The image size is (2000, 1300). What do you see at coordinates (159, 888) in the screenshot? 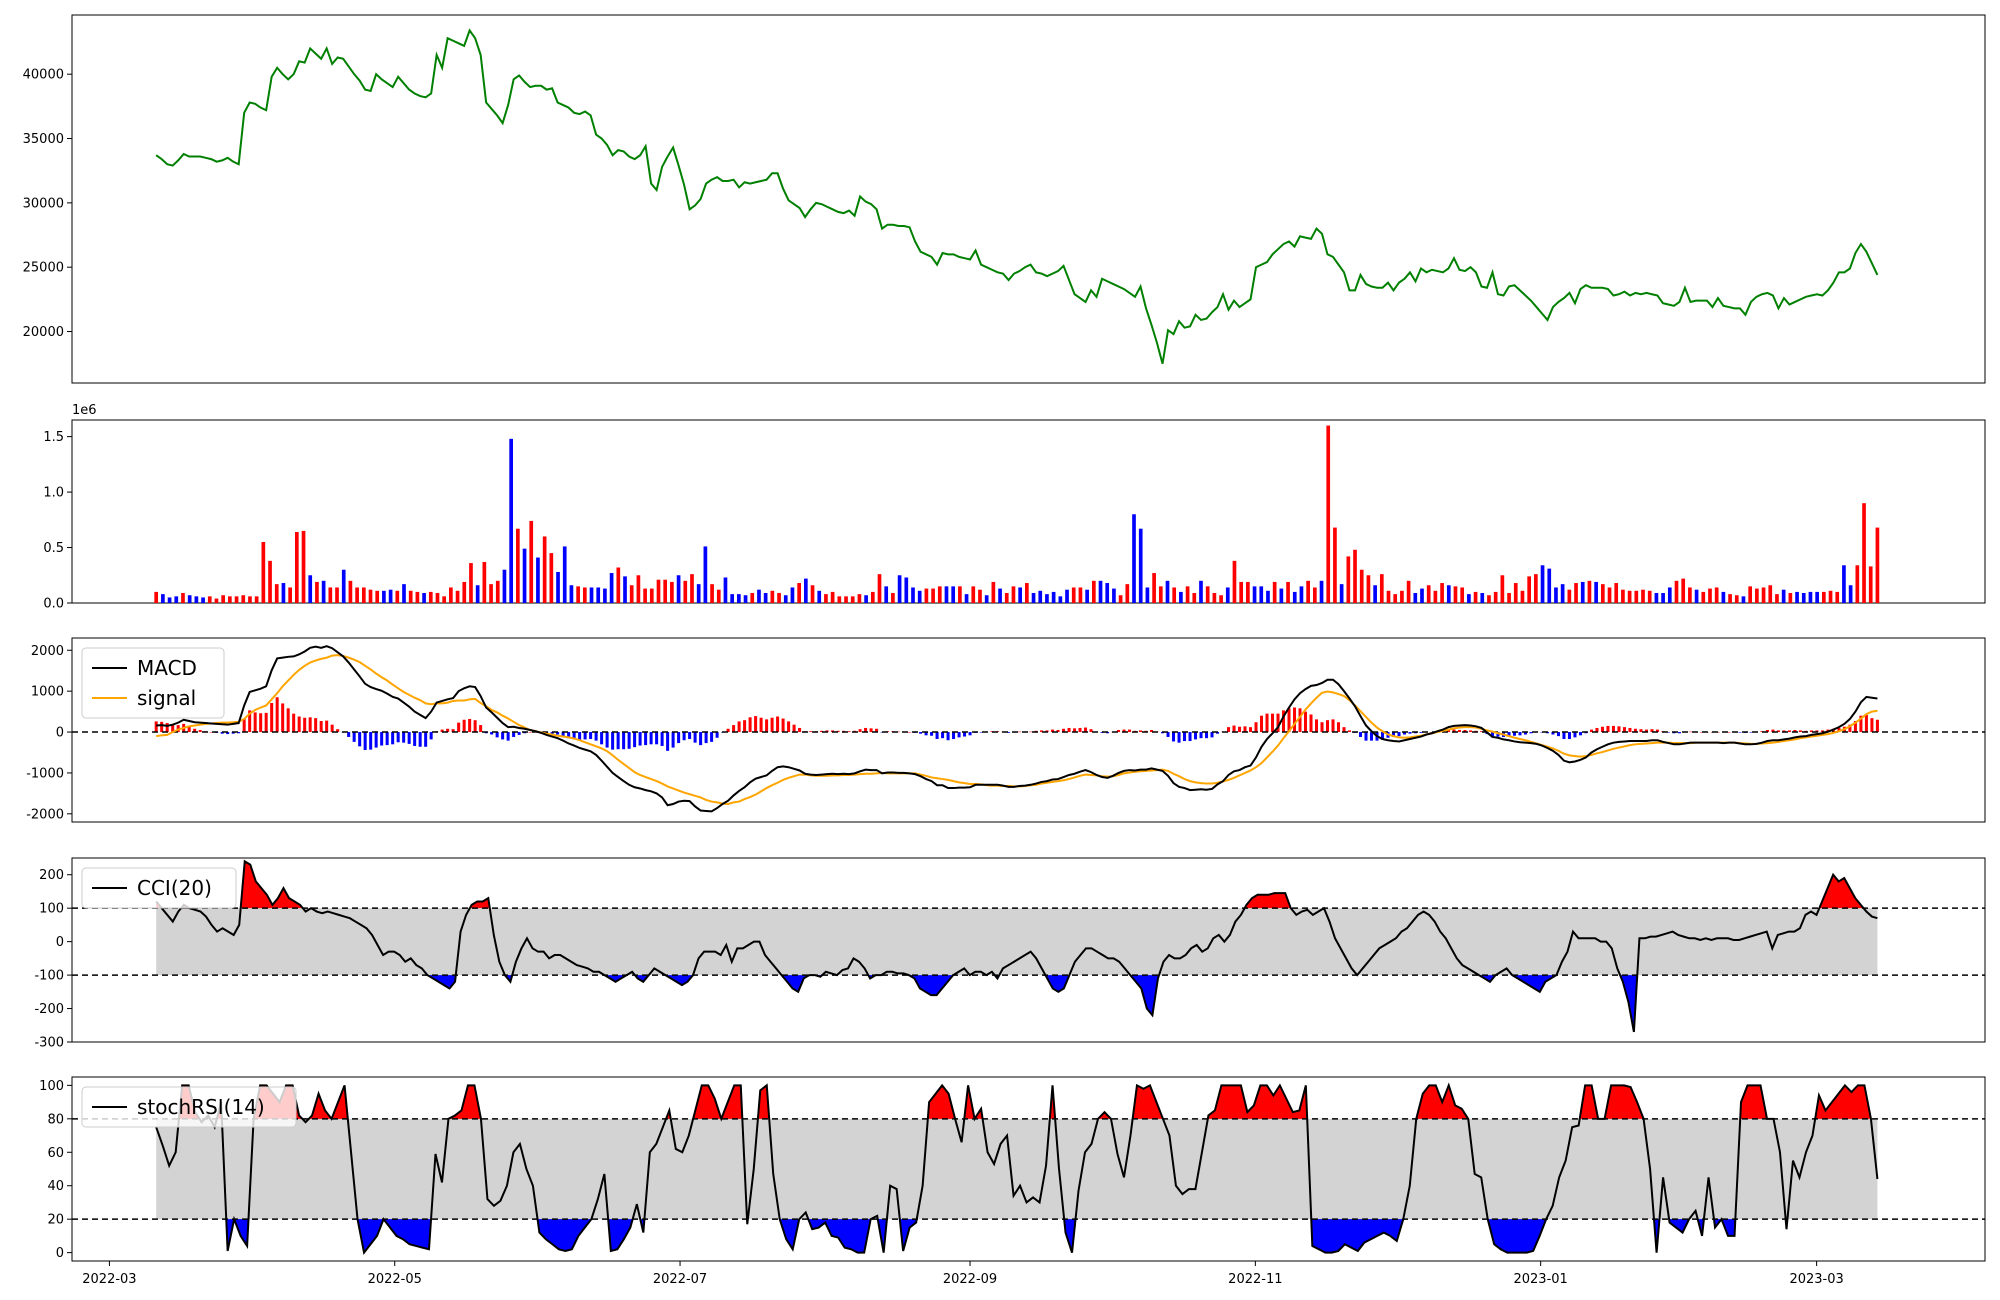
I see `legend: CCI(20)` at bounding box center [159, 888].